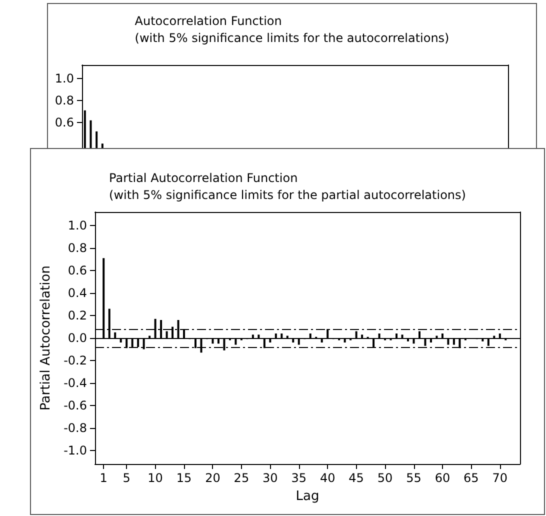 The image size is (546, 516). Describe the element at coordinates (75, 405) in the screenshot. I see `y-tick-label: -0.6` at that location.